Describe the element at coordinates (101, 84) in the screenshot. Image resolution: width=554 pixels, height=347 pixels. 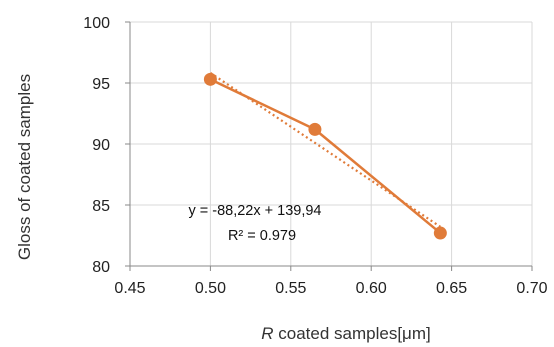
I see `y-tick-label-95: 95` at that location.